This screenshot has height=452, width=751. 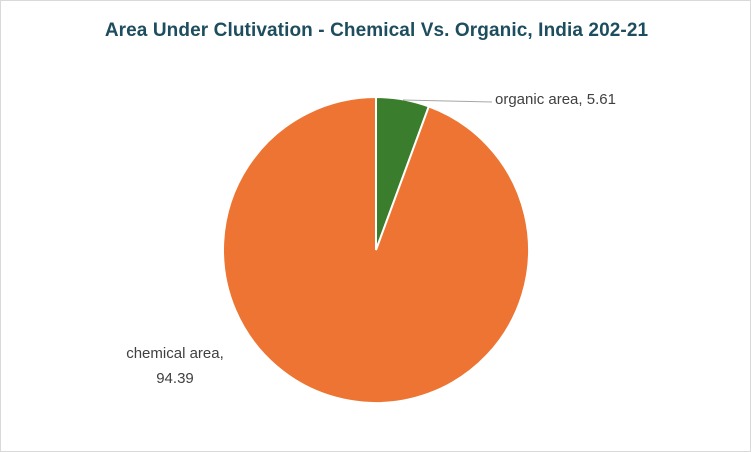 What do you see at coordinates (175, 378) in the screenshot?
I see `chemical-data-label-value: 94.39` at bounding box center [175, 378].